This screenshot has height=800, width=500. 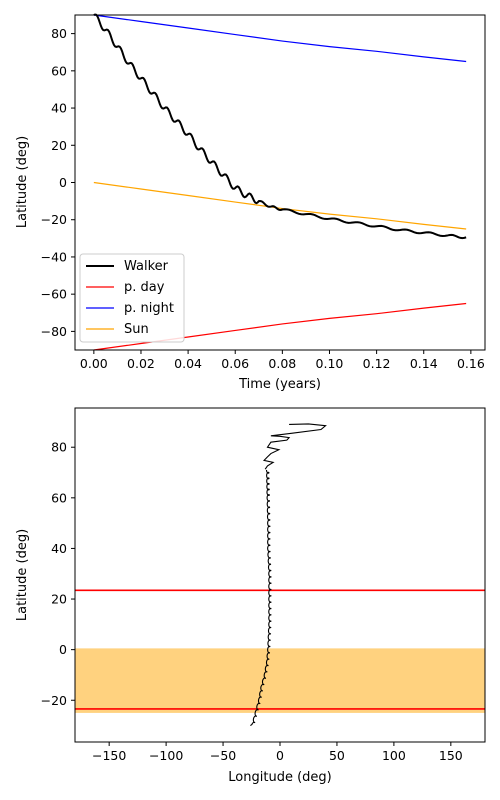 I want to click on x-tick-label: 0.16, so click(x=471, y=363).